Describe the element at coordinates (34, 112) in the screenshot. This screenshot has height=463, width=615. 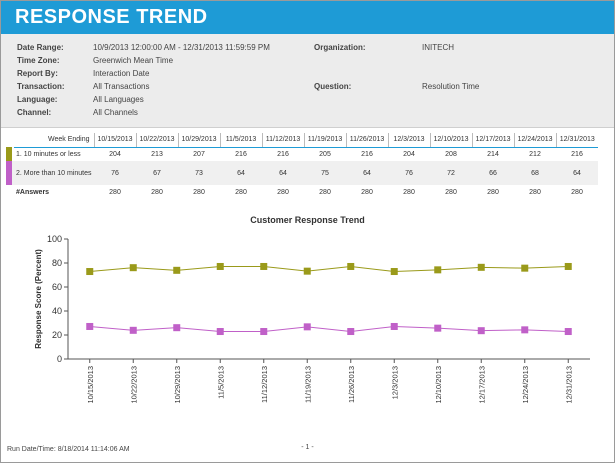
I see `channel-label: Channel:` at that location.